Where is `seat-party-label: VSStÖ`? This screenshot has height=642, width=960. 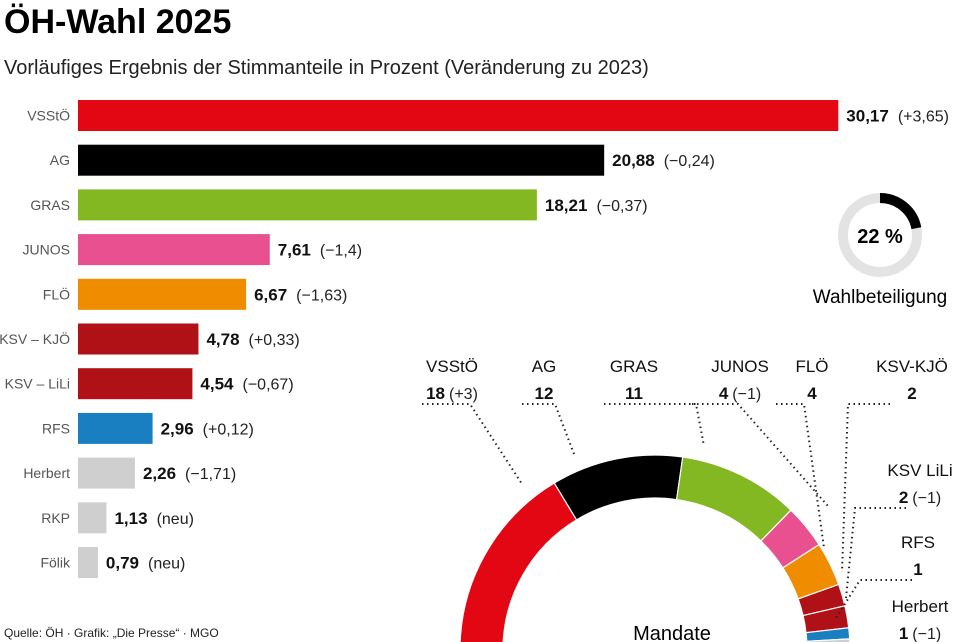 seat-party-label: VSStÖ is located at coordinates (452, 366).